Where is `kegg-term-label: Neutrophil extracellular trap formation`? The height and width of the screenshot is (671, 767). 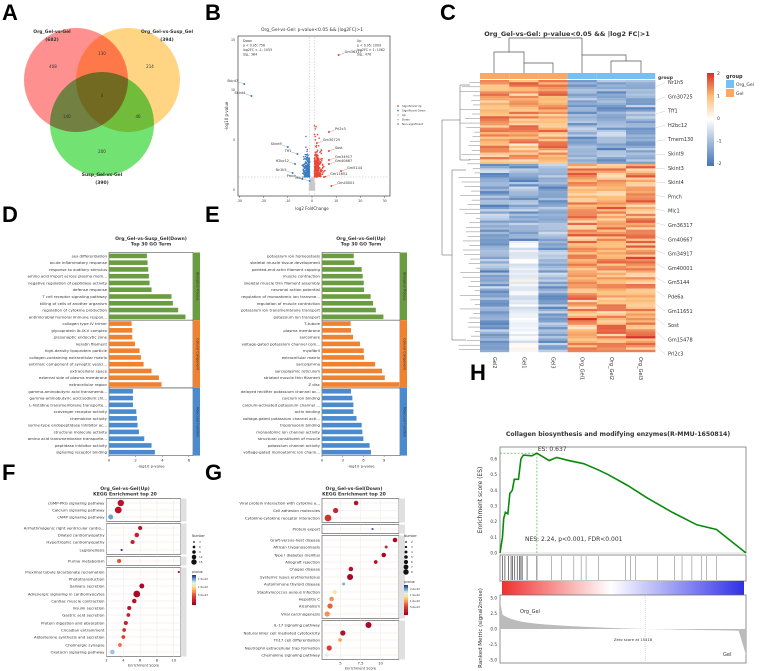
kegg-term-label: Neutrophil extracellular trap formation is located at coordinates (283, 647).